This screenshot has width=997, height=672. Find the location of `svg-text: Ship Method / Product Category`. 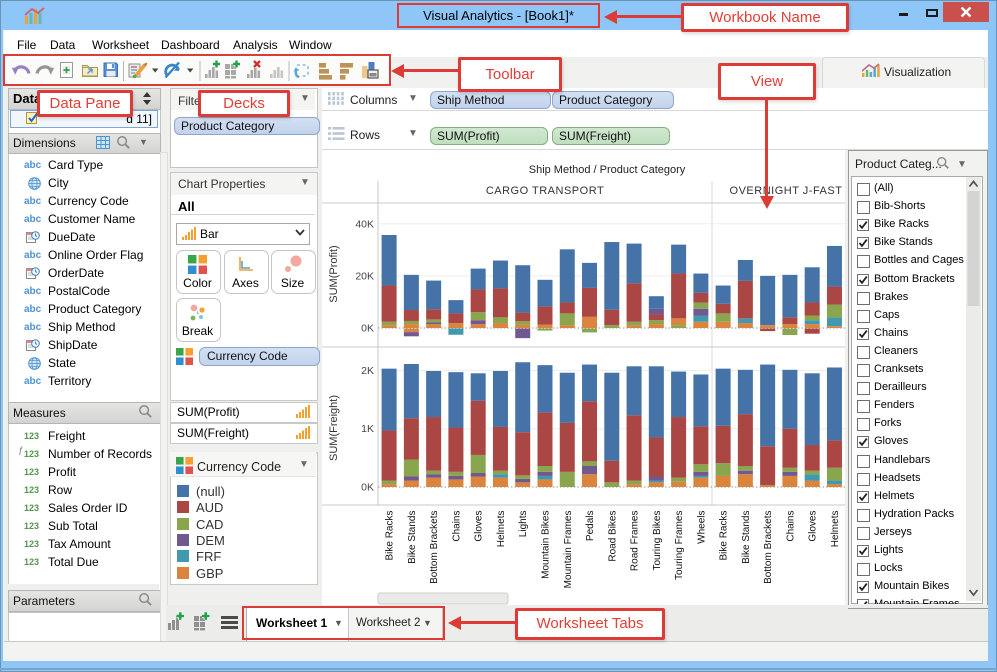

svg-text: Ship Method / Product Category is located at coordinates (607, 170).